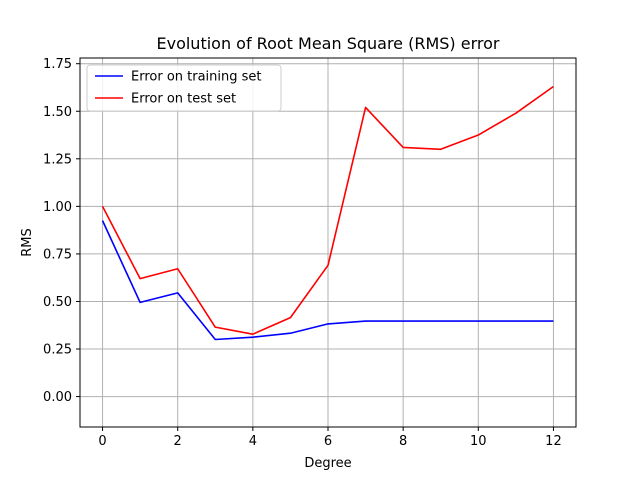 Image resolution: width=640 pixels, height=480 pixels. Describe the element at coordinates (478, 441) in the screenshot. I see `x-tick-label: 10` at that location.